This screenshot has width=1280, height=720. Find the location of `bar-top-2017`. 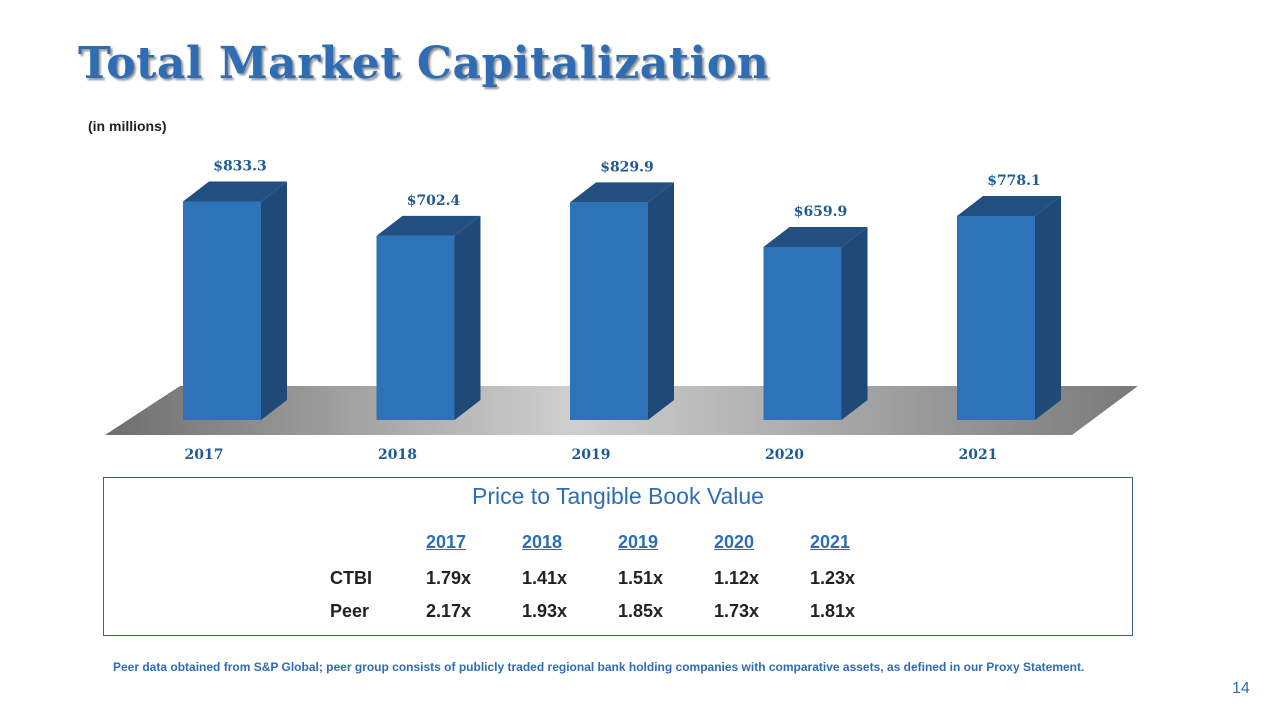

bar-top-2017 is located at coordinates (235, 191).